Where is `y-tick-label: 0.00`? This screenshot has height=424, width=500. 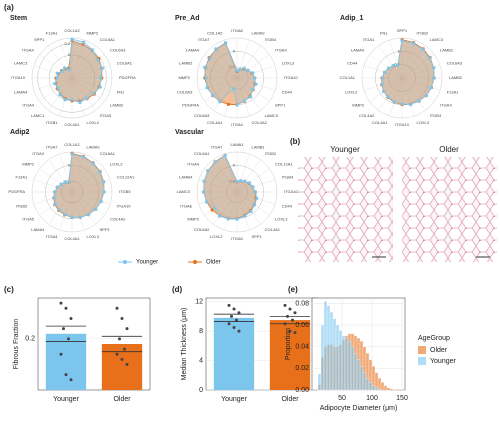 y-tick-label: 0.00 is located at coordinates (302, 390).